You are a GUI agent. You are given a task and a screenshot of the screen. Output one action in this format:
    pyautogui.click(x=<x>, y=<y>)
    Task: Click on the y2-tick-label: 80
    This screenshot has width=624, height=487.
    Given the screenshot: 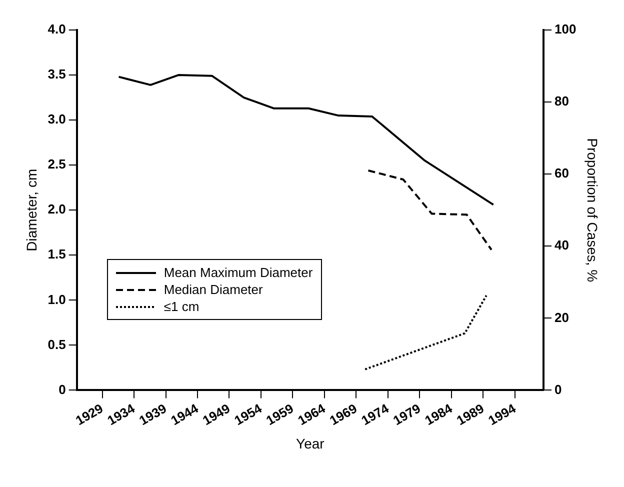 What is the action you would take?
    pyautogui.click(x=561, y=101)
    